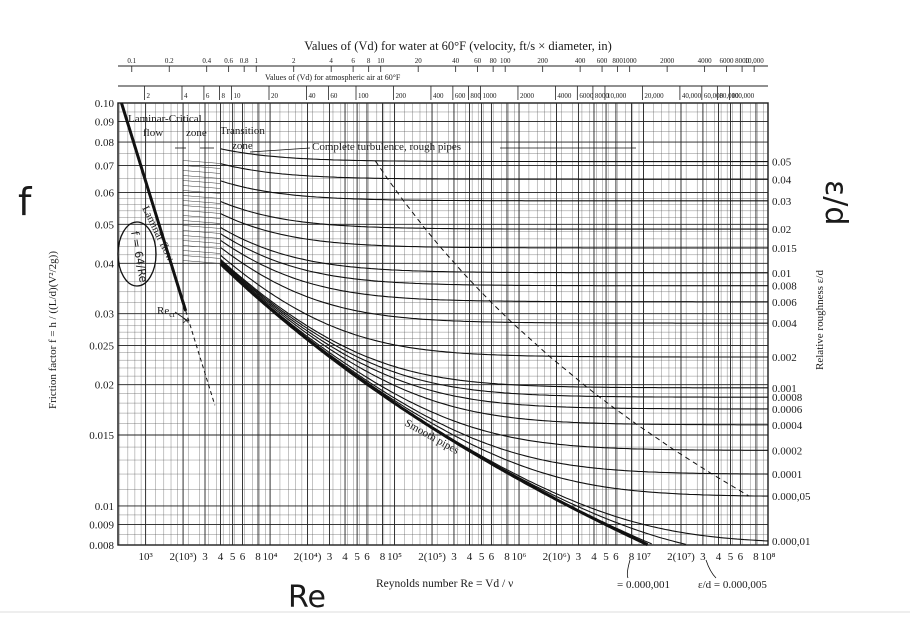 The height and width of the screenshot is (634, 910). What do you see at coordinates (580, 61) in the screenshot?
I see `water-tick-label: 400` at bounding box center [580, 61].